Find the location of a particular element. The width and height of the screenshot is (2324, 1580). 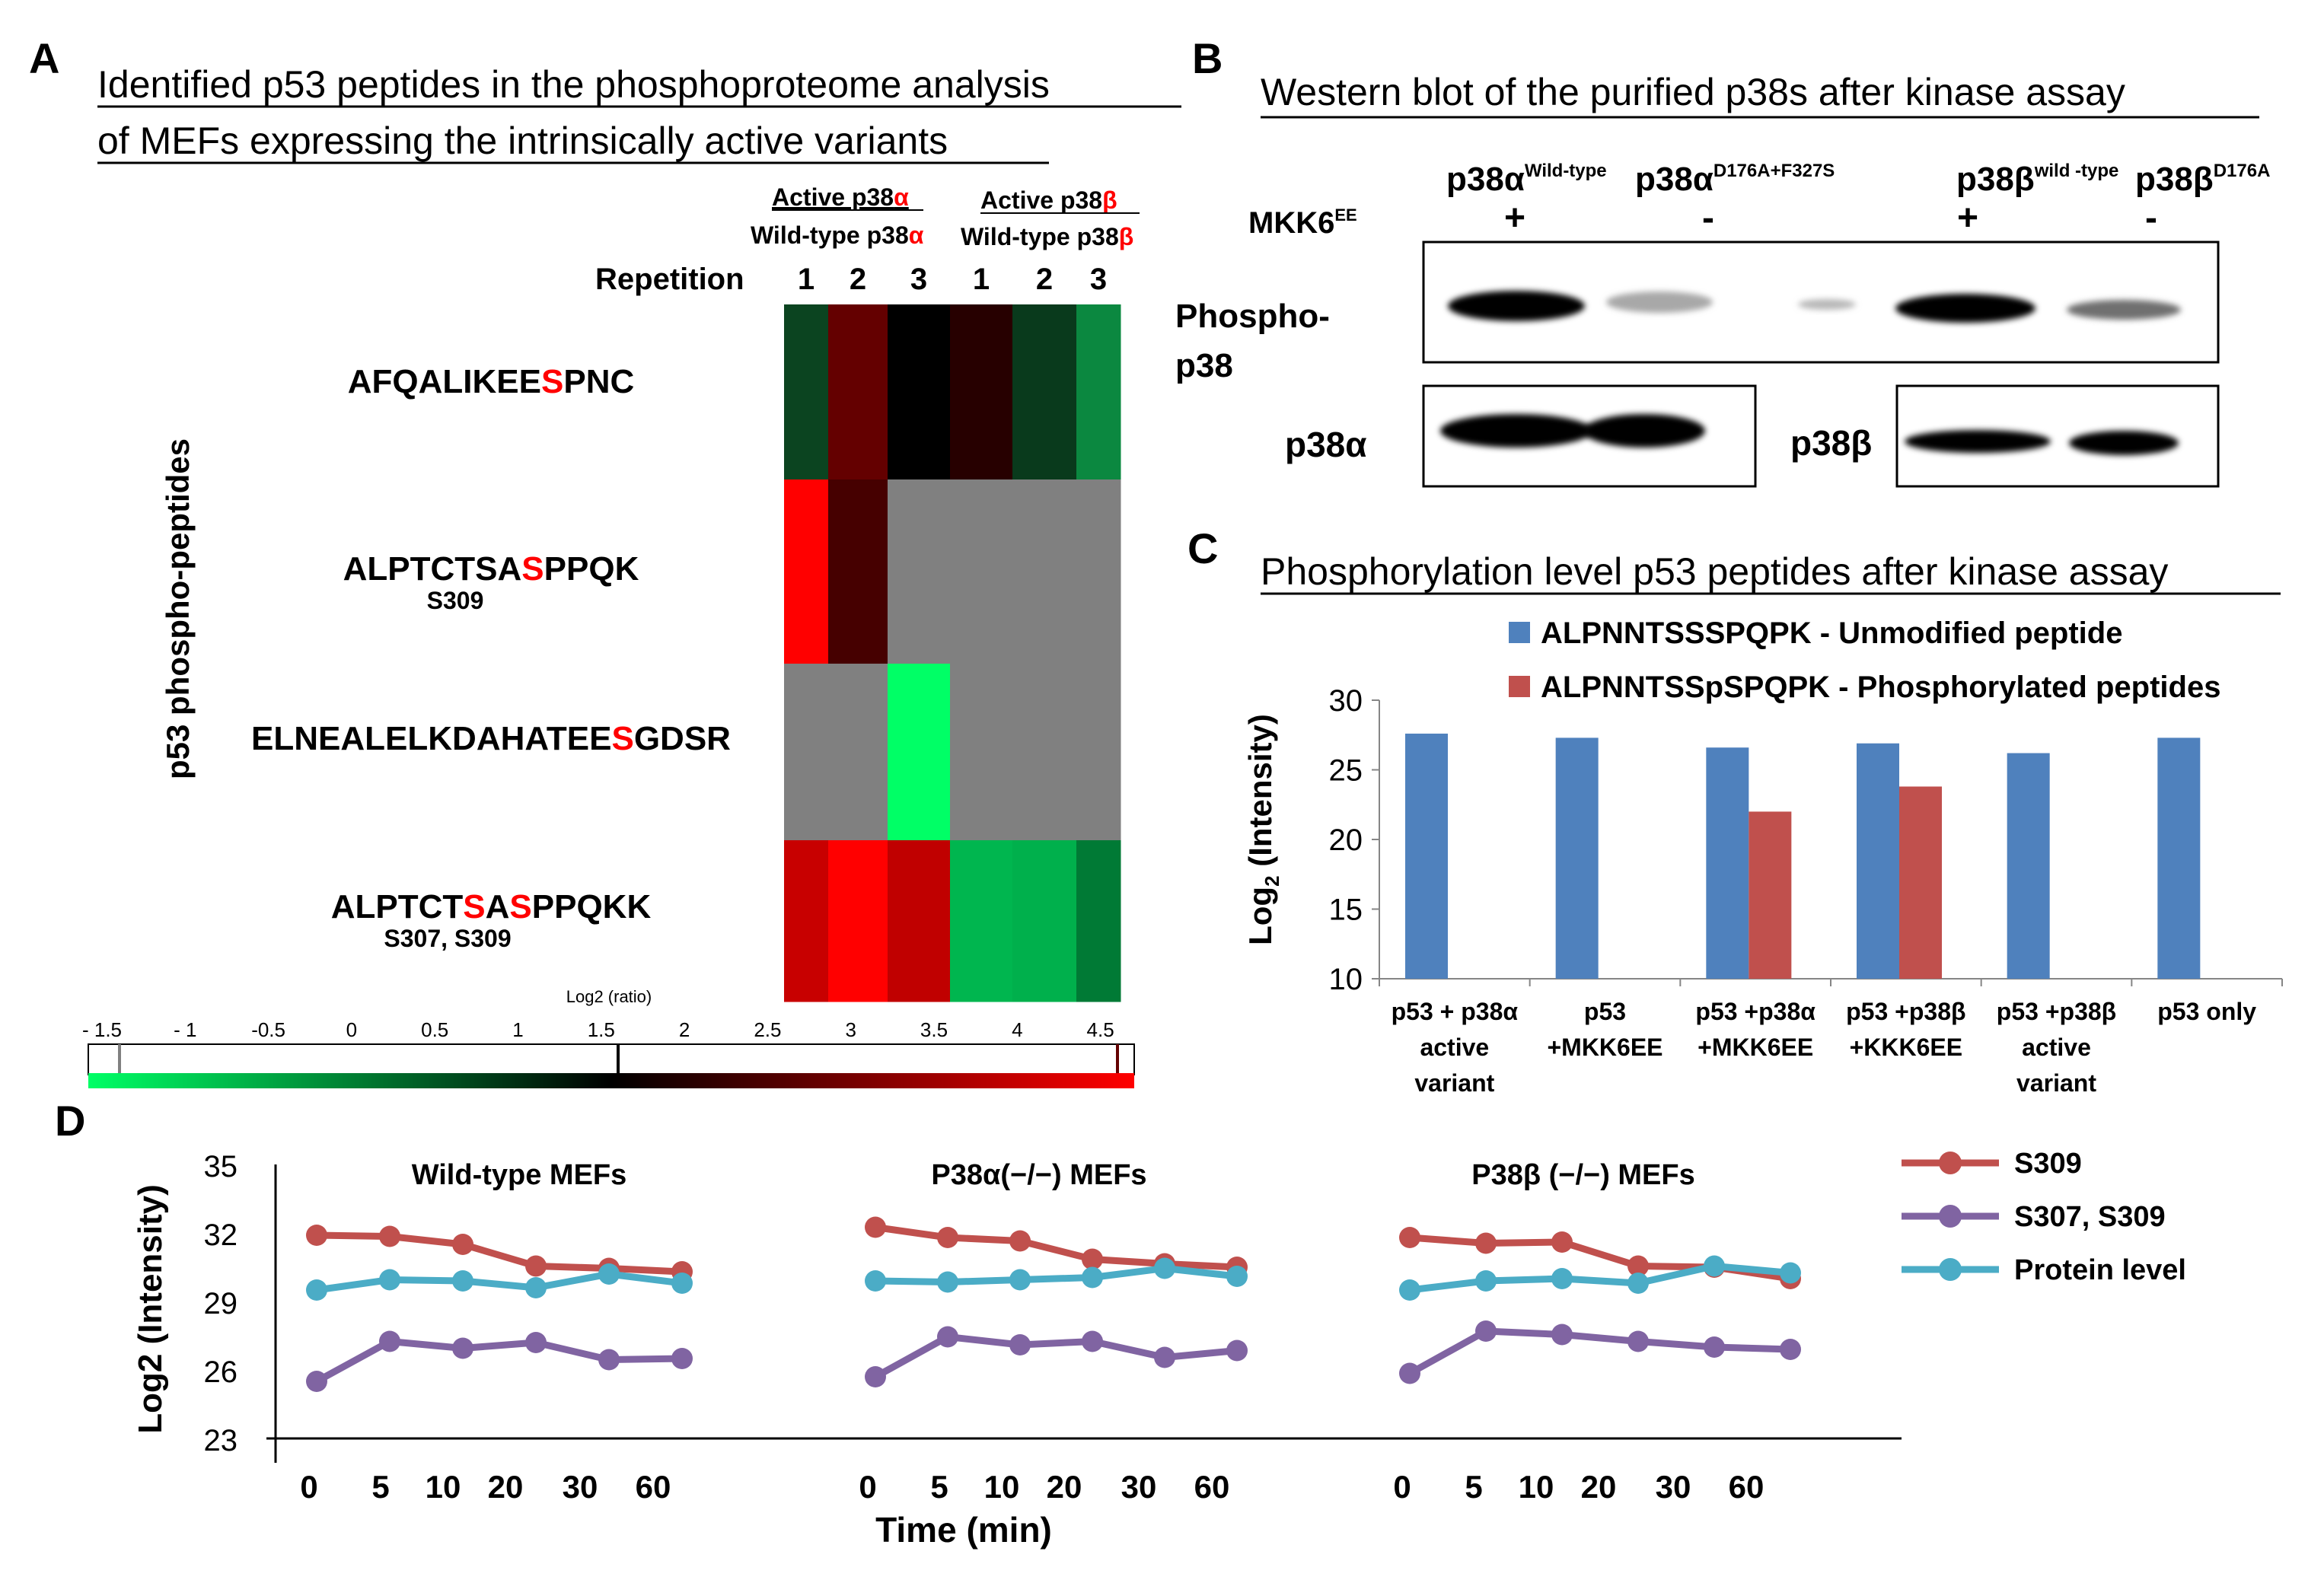

legend-label: S309 is located at coordinates (2048, 1164).